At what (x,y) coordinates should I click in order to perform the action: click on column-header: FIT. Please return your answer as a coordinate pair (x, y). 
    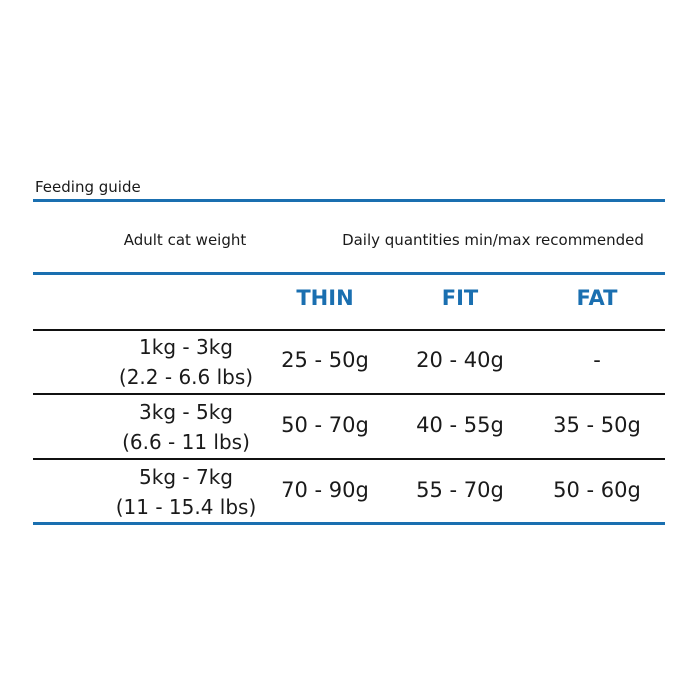
    Looking at the image, I should click on (460, 298).